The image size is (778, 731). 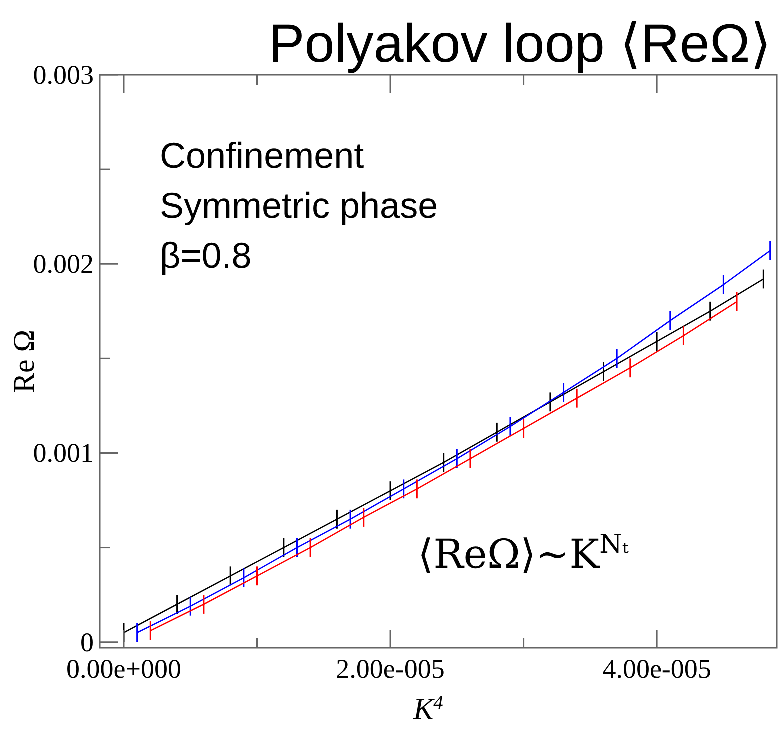 What do you see at coordinates (428, 709) in the screenshot?
I see `x-axis-title: K$^{4}$` at bounding box center [428, 709].